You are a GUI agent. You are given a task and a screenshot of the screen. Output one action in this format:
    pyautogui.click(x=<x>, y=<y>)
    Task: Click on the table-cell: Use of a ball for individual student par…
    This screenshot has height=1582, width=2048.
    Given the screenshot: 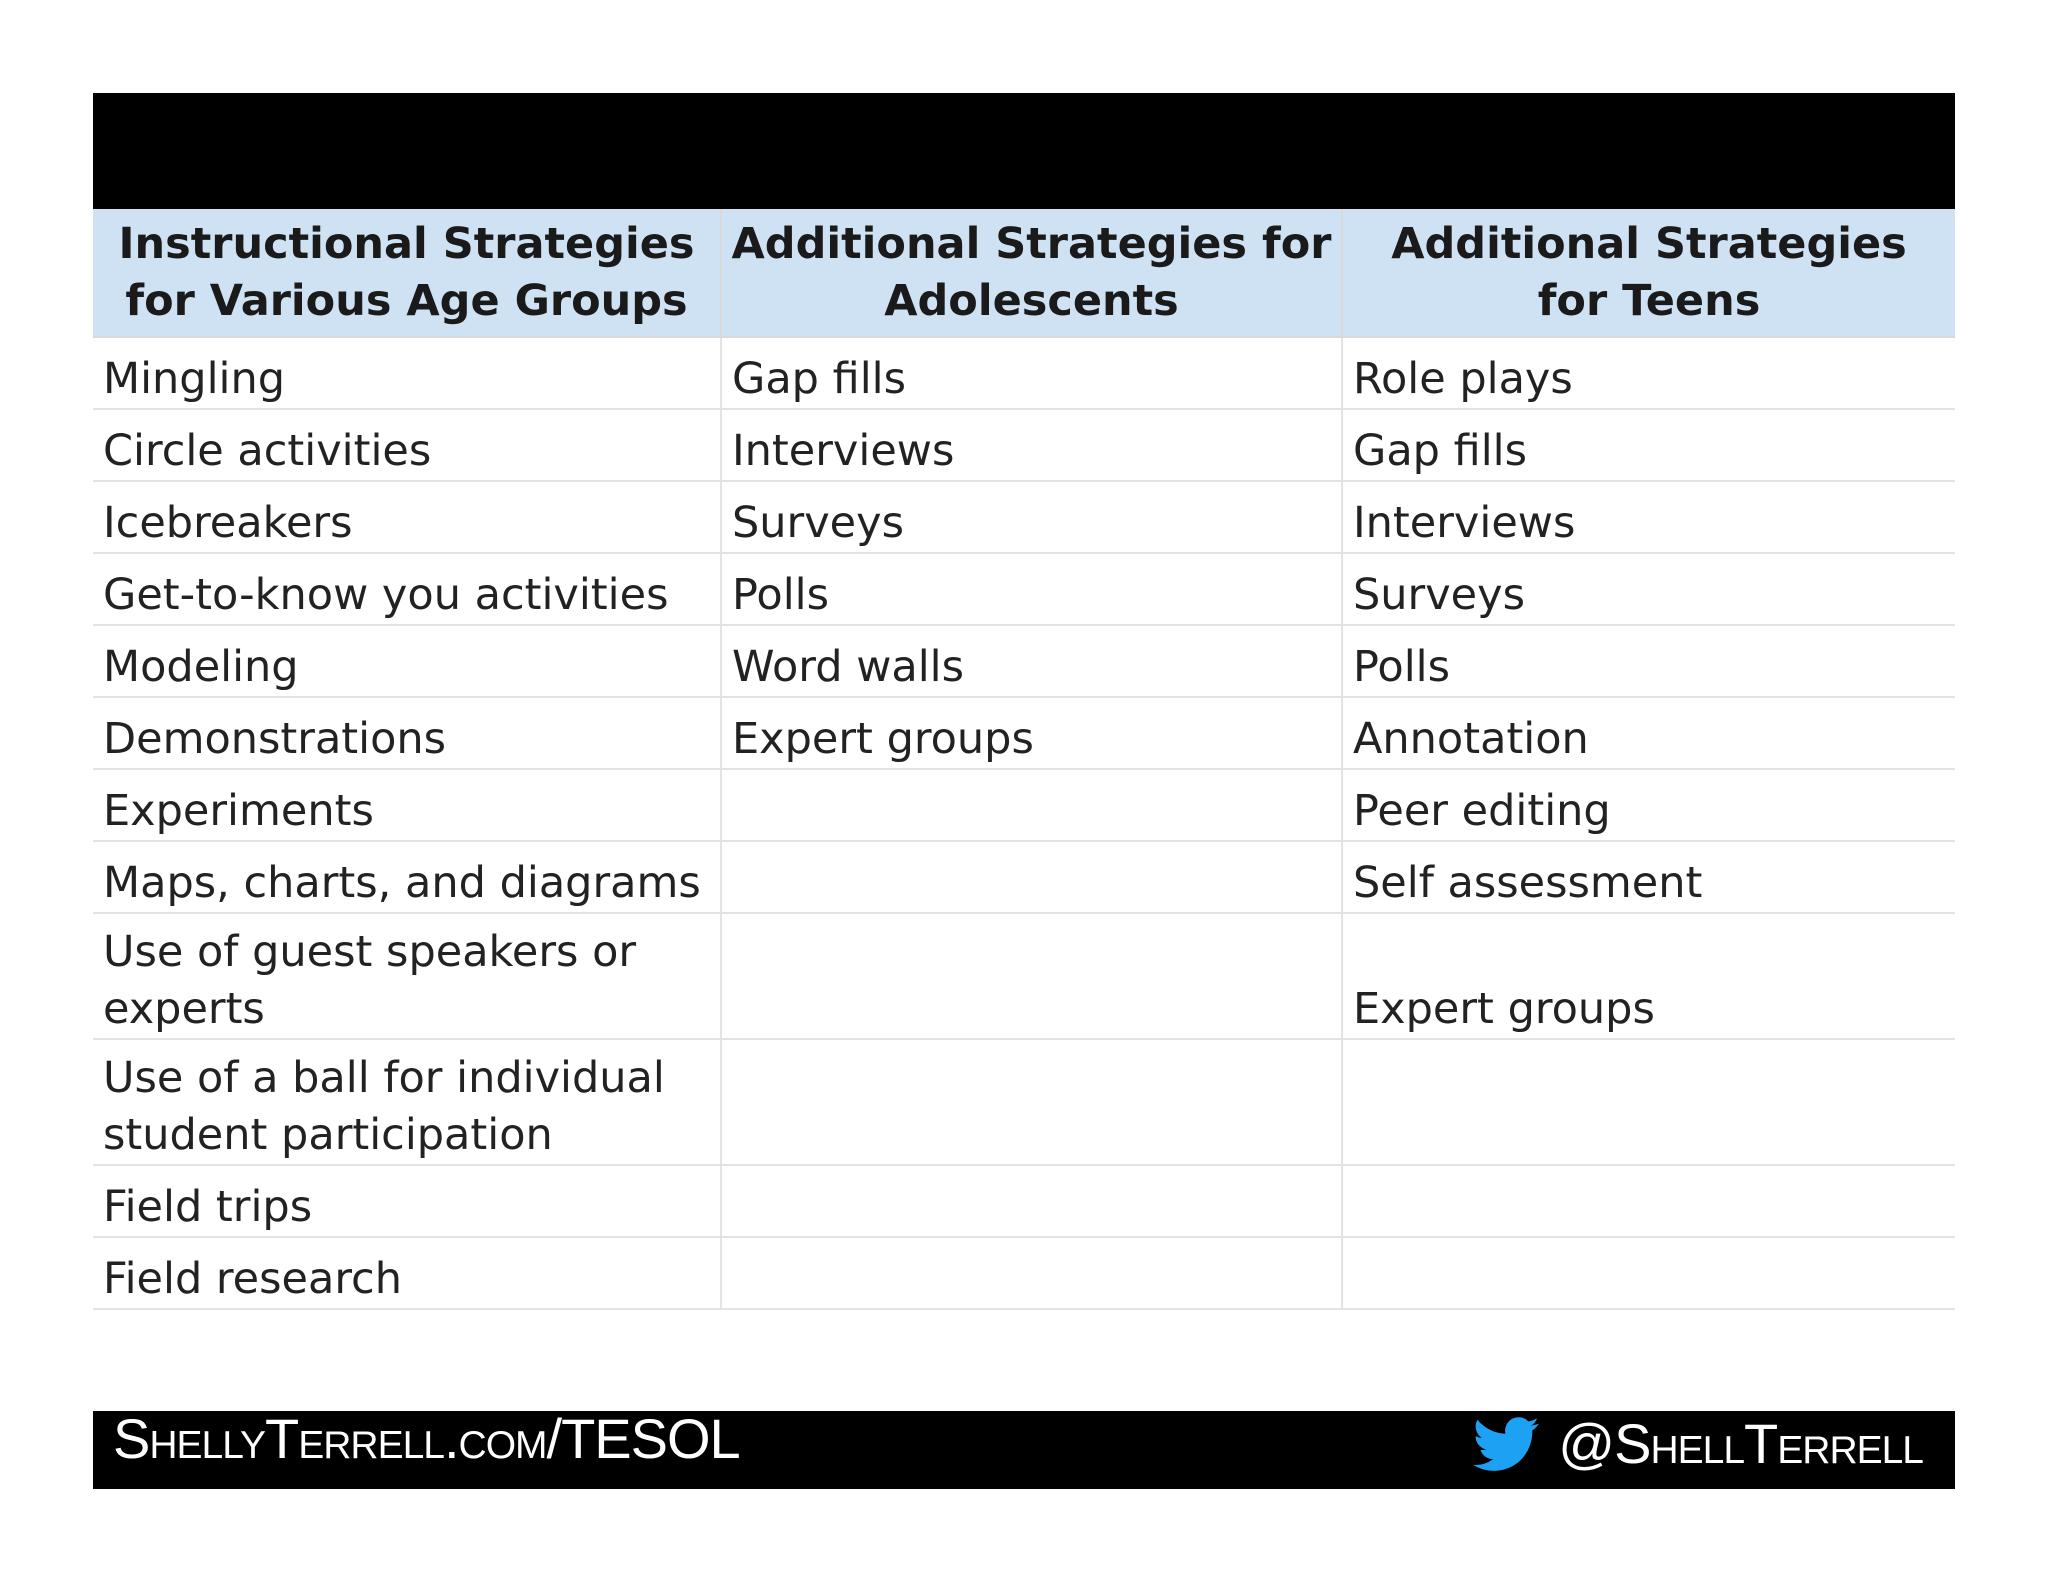 What is the action you would take?
    pyautogui.click(x=407, y=1102)
    